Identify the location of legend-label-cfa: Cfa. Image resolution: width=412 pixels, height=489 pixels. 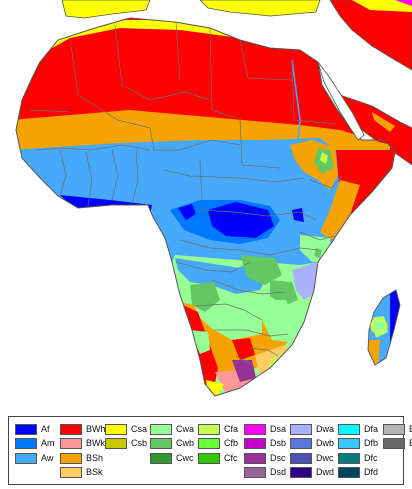
(231, 429).